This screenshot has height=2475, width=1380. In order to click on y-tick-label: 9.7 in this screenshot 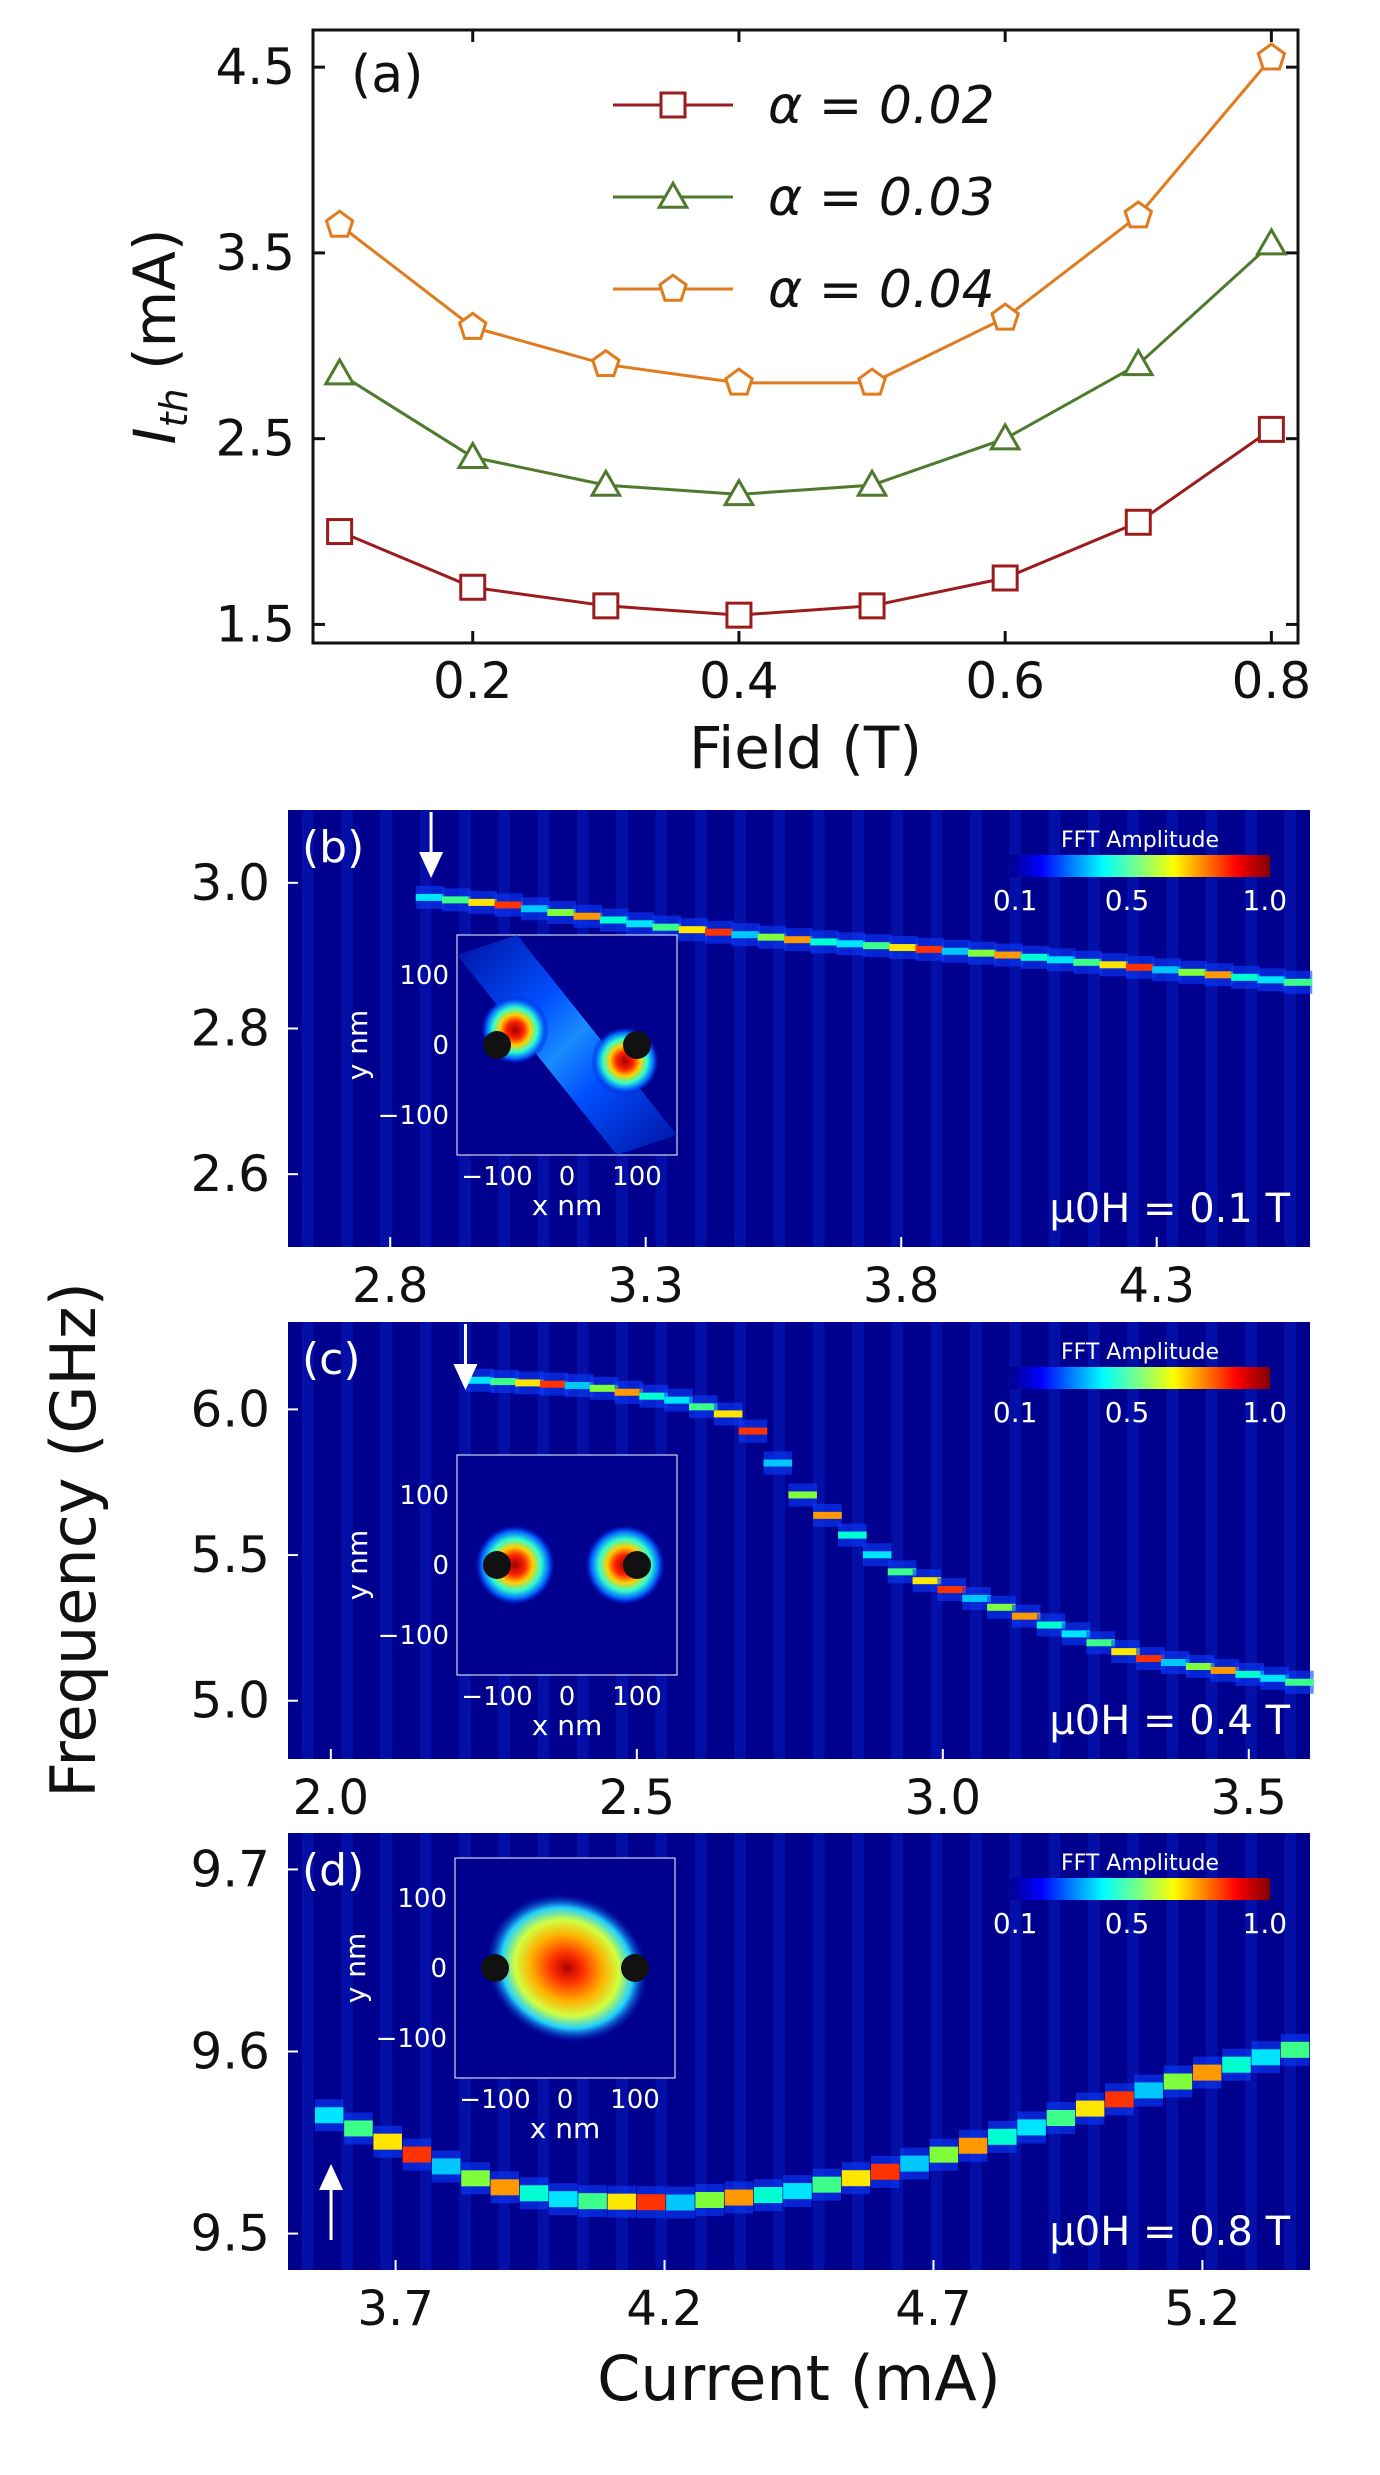, I will do `click(230, 1869)`.